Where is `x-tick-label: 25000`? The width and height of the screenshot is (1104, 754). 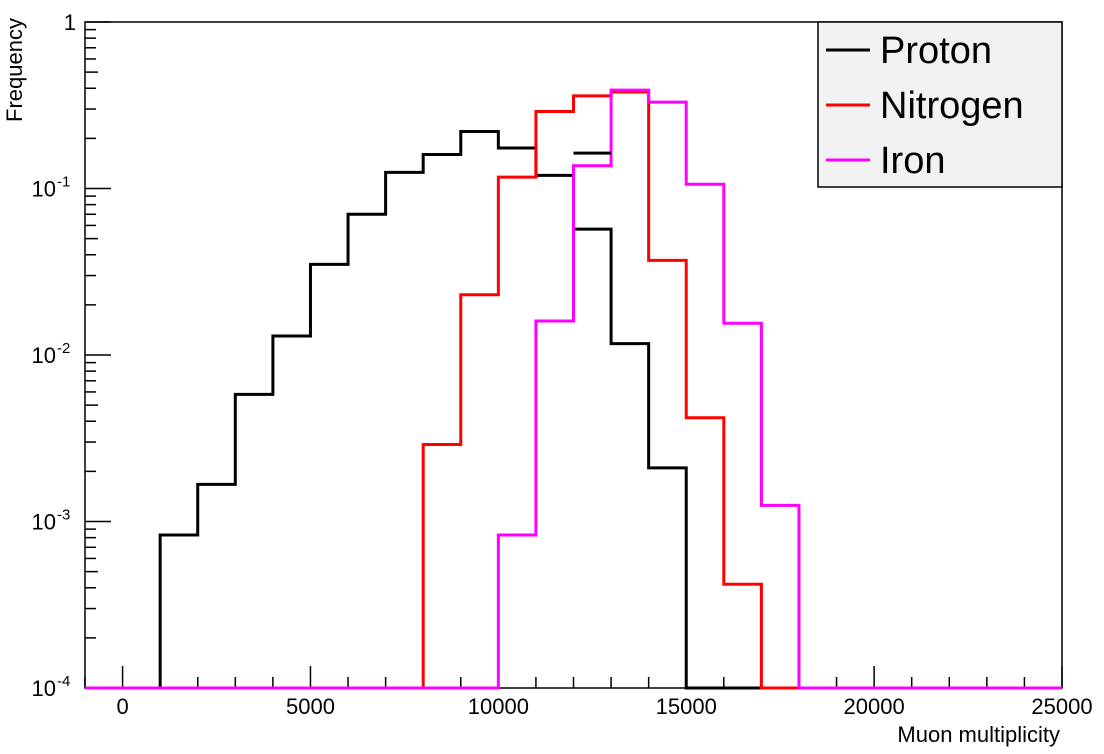
x-tick-label: 25000 is located at coordinates (1061, 706).